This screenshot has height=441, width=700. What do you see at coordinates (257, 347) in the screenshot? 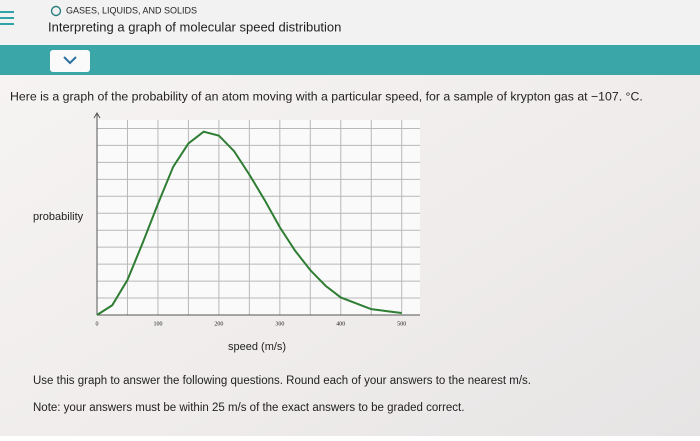
I see `x-axis-label: speed (m/s)` at bounding box center [257, 347].